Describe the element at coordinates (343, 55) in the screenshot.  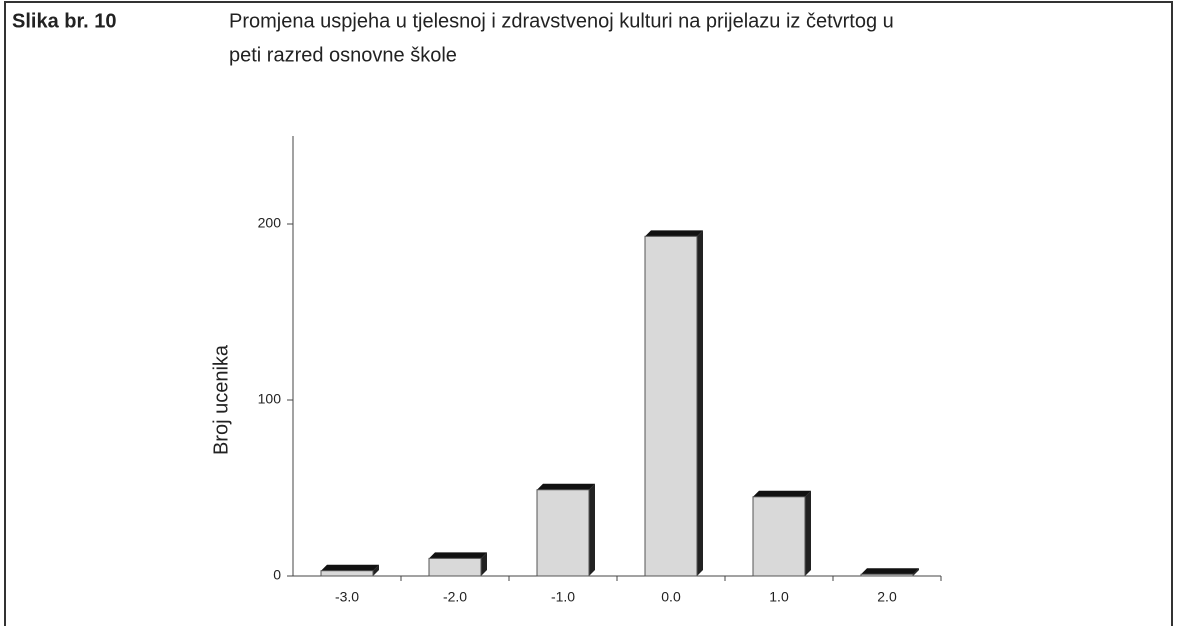
I see `title-line: peti razred osnovne škole` at that location.